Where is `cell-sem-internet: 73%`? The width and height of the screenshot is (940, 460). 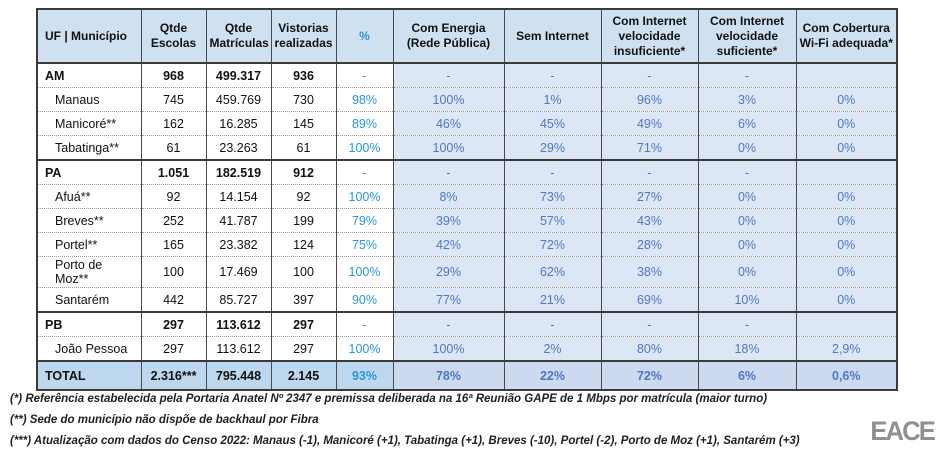 cell-sem-internet: 73% is located at coordinates (552, 196).